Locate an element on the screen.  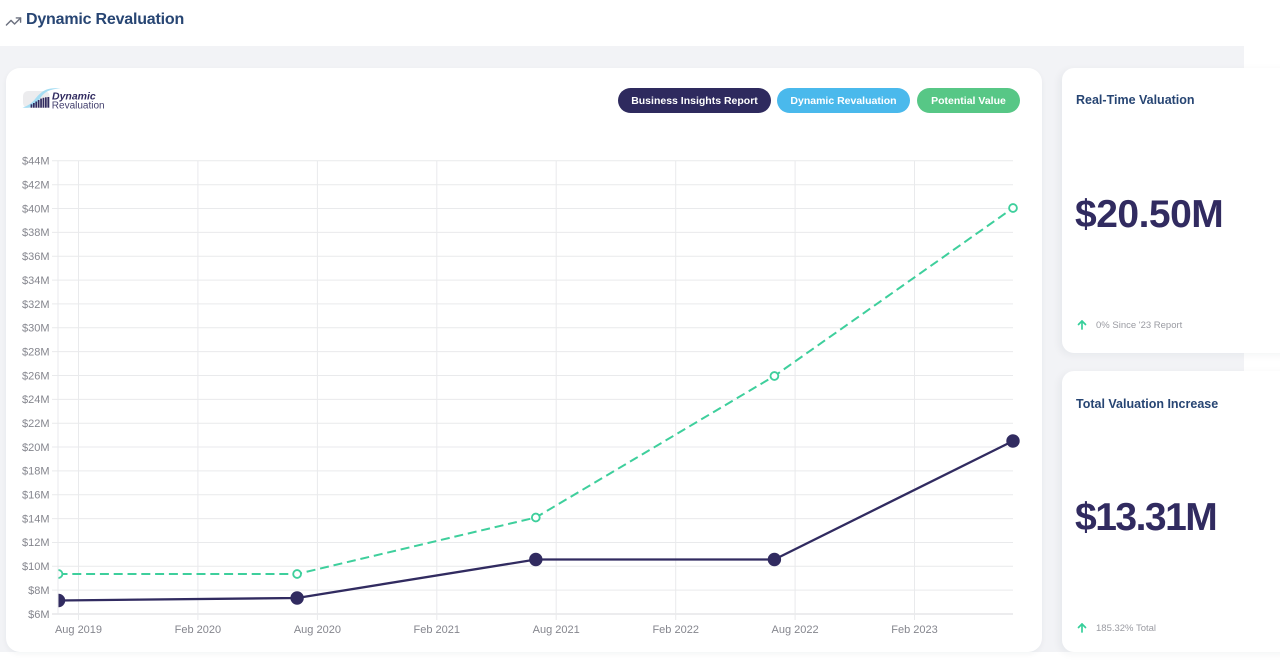
svg-text: Dynamic is located at coordinates (74, 96).